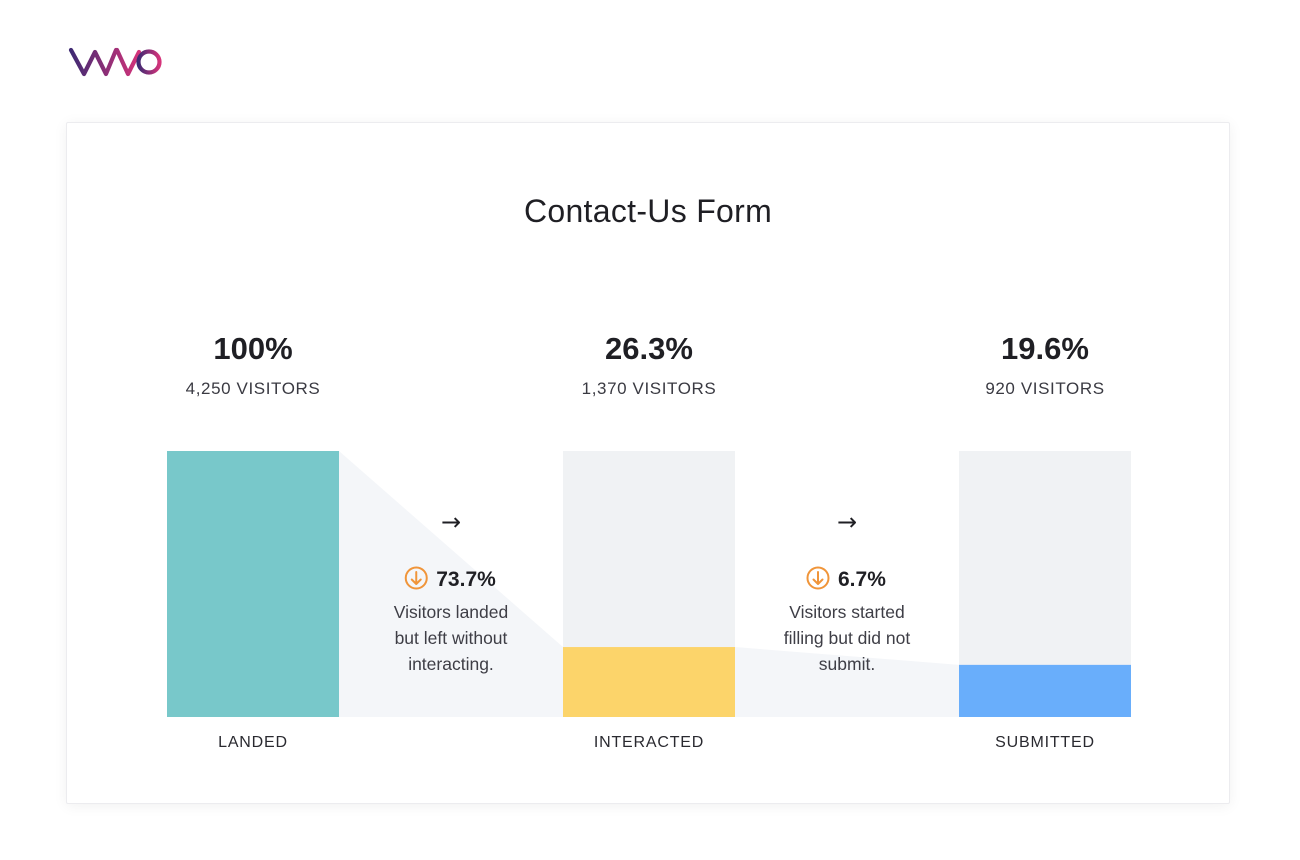 This screenshot has width=1300, height=860. Describe the element at coordinates (649, 348) in the screenshot. I see `stage-percent: 26.3%` at that location.